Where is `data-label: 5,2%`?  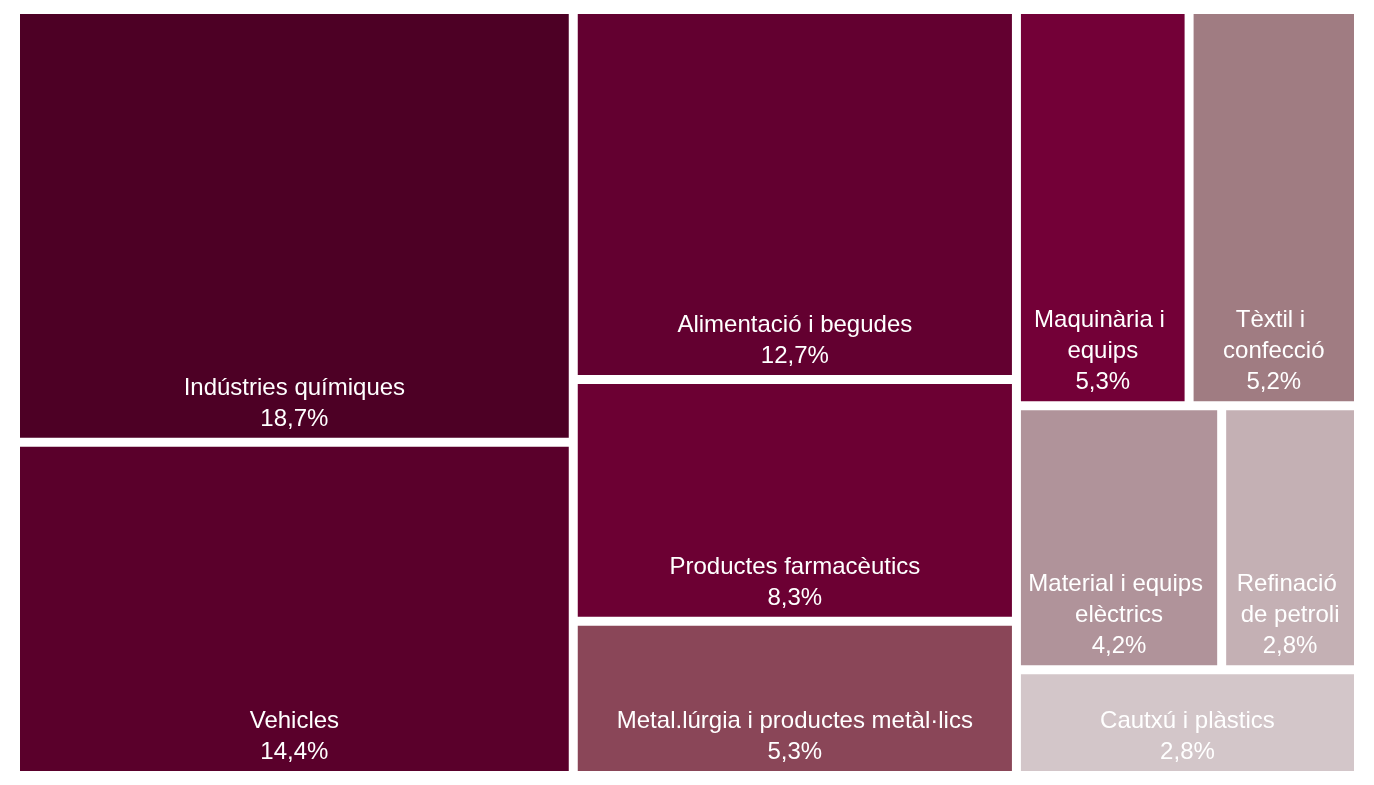
data-label: 5,2% is located at coordinates (1274, 381).